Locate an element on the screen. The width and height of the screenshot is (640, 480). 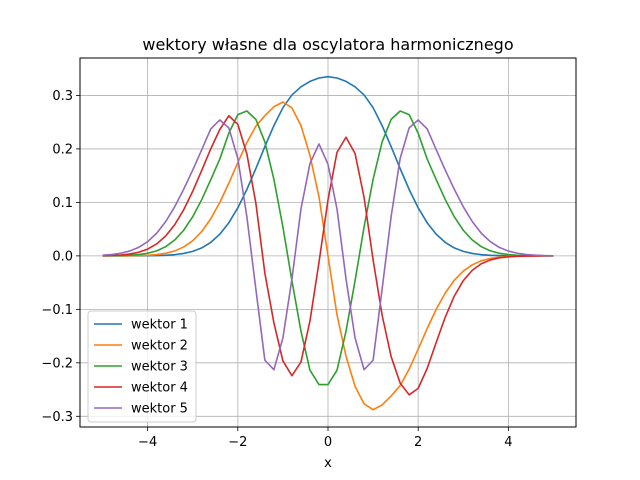
x-tick-label: 2 is located at coordinates (418, 442).